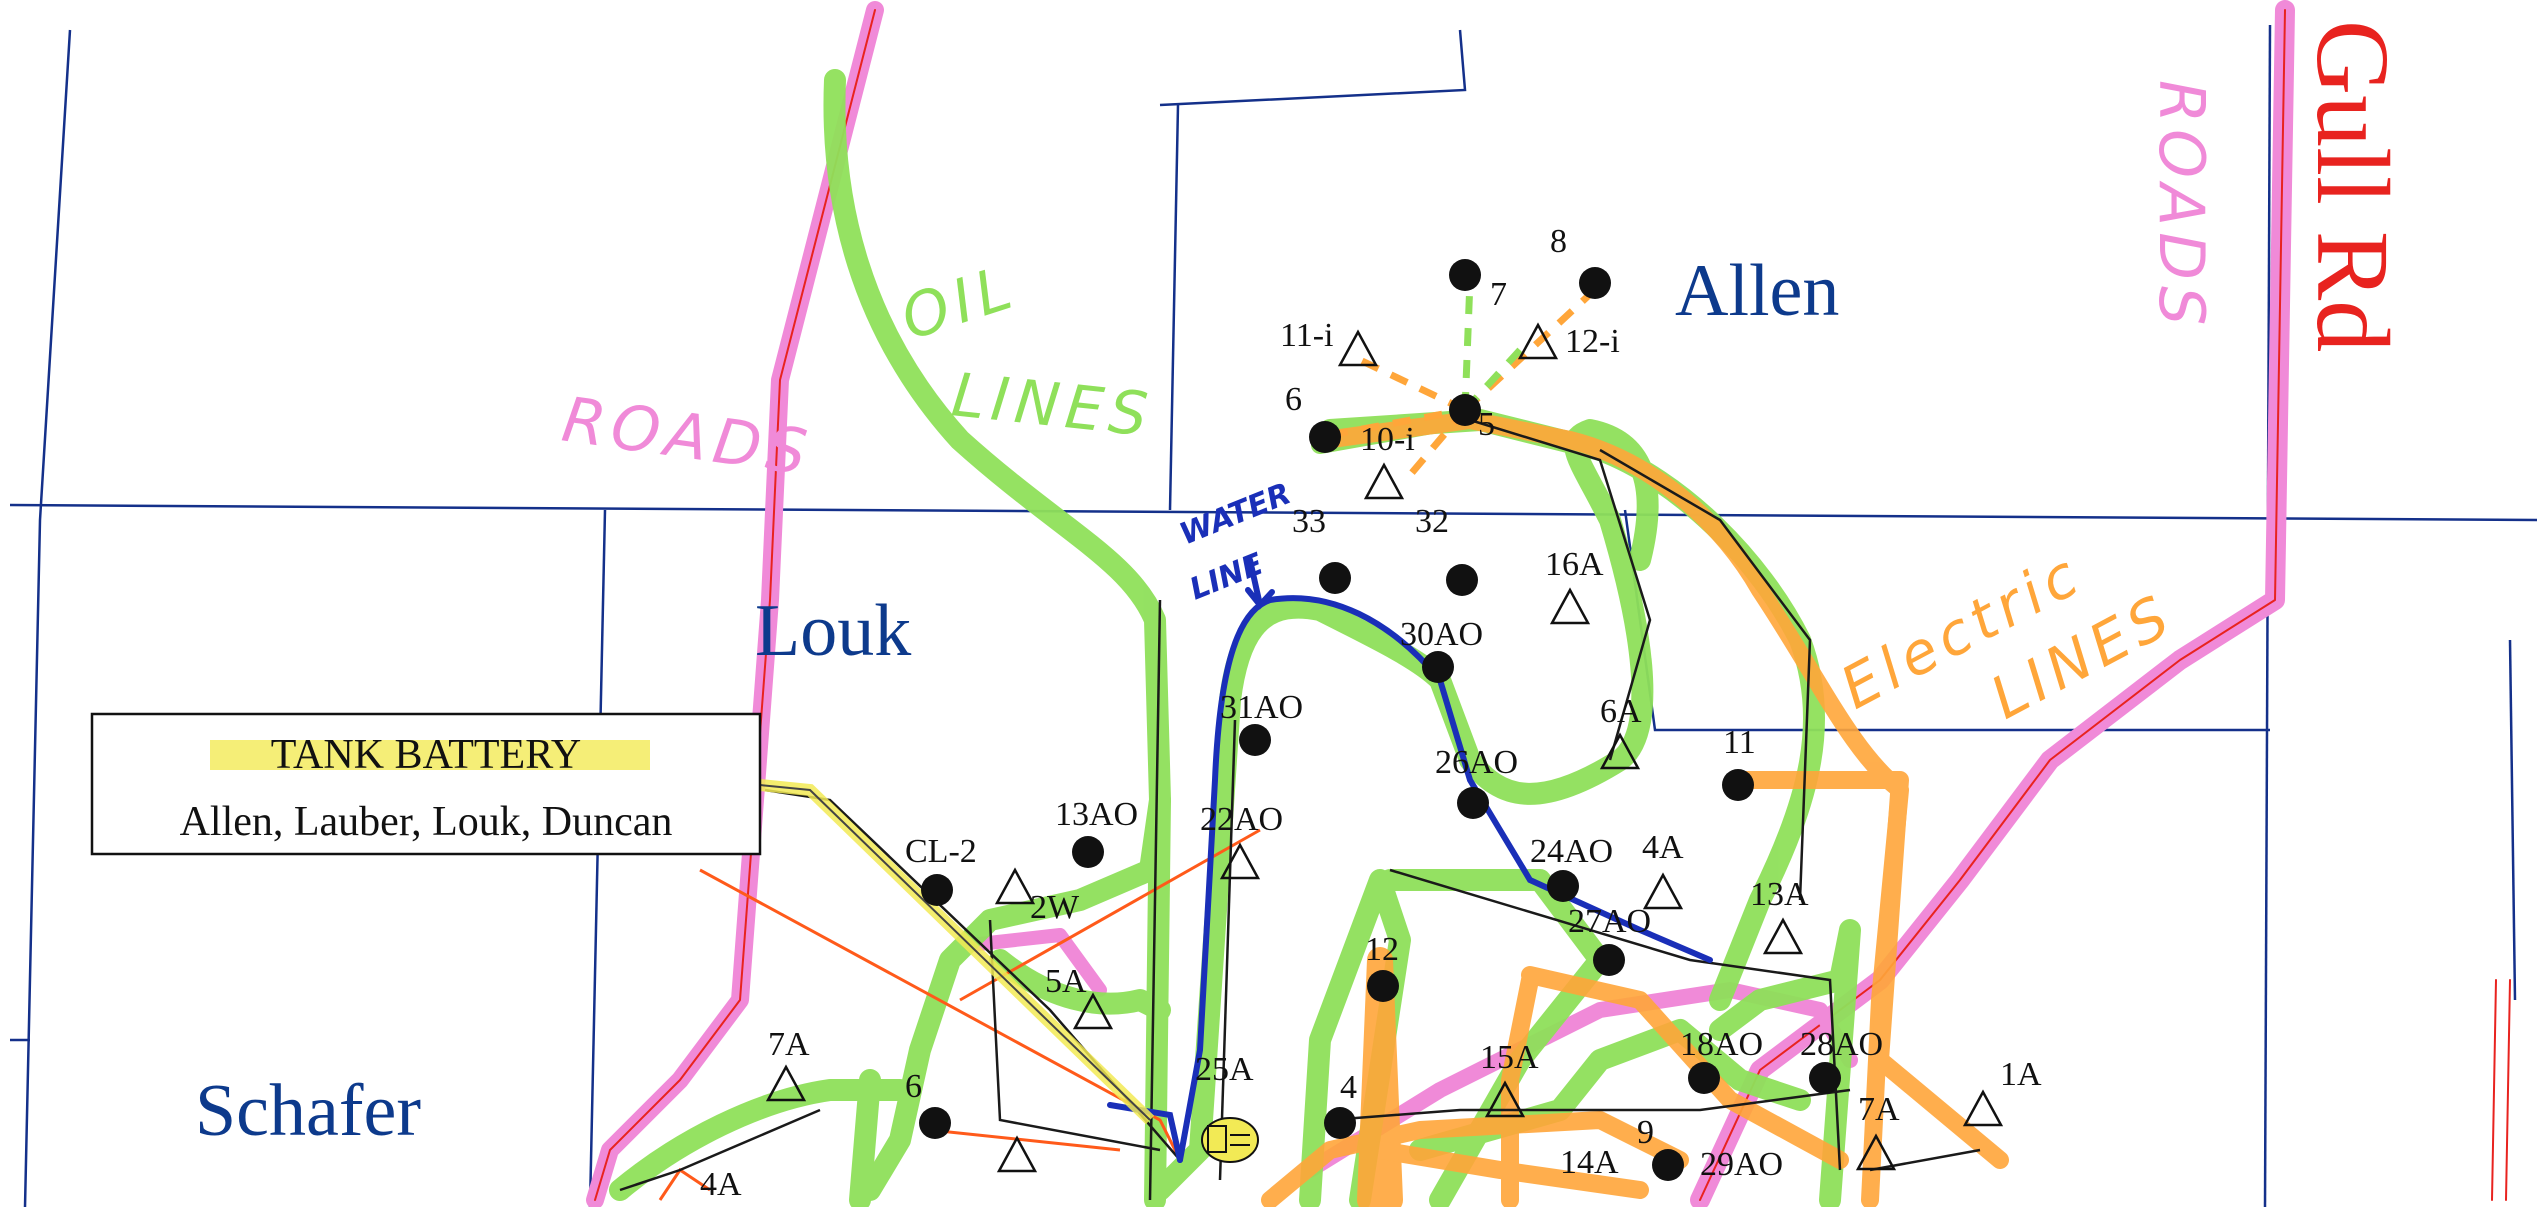  I want to click on handwritten-oil-2: LINES, so click(1052, 405).